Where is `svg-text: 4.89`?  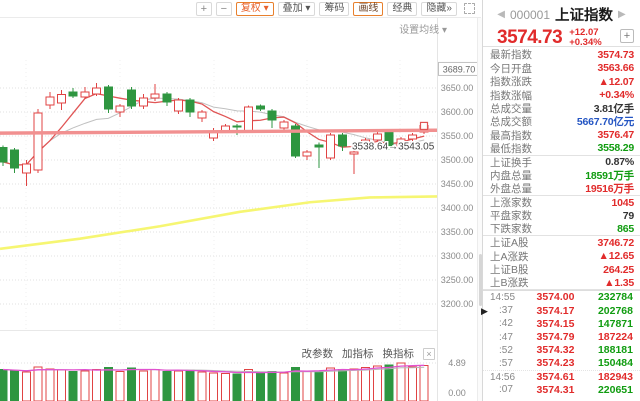 svg-text: 4.89 is located at coordinates (457, 363).